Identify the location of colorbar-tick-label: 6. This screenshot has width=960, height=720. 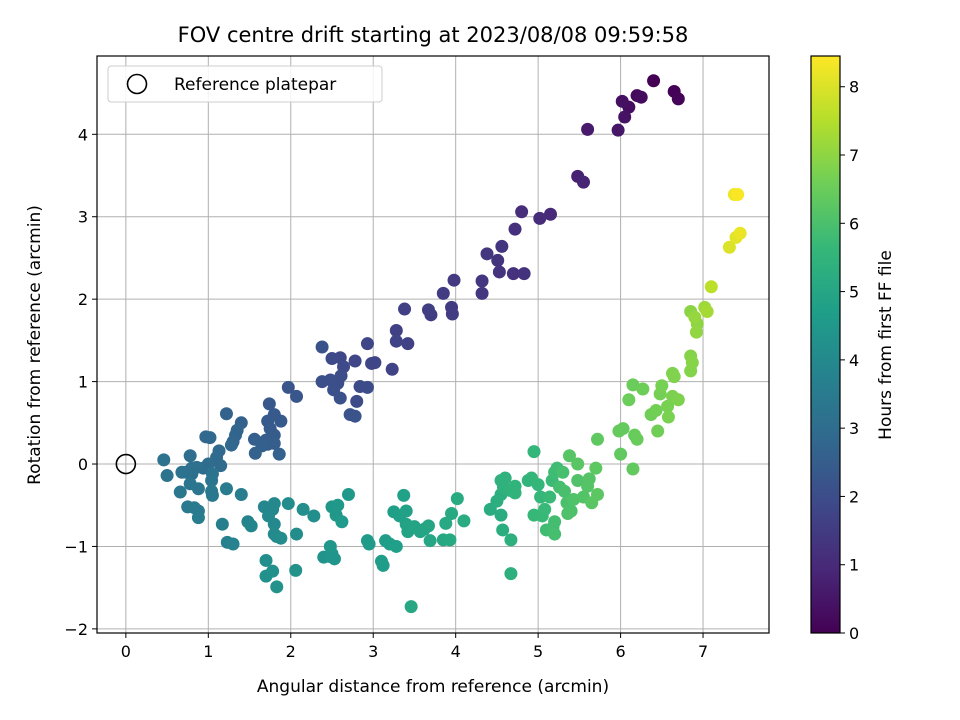
(854, 223).